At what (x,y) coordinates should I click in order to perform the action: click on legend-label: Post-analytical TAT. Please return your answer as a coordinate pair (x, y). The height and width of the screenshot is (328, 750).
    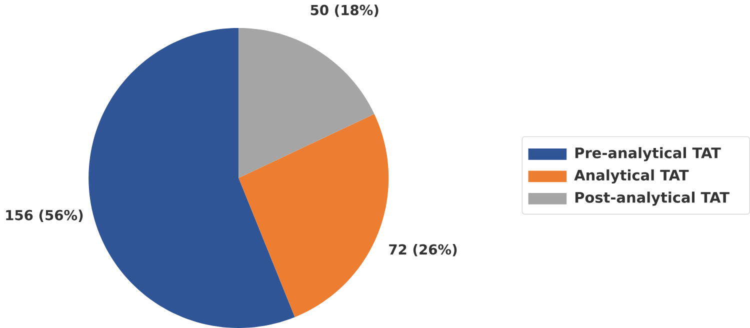
    Looking at the image, I should click on (652, 199).